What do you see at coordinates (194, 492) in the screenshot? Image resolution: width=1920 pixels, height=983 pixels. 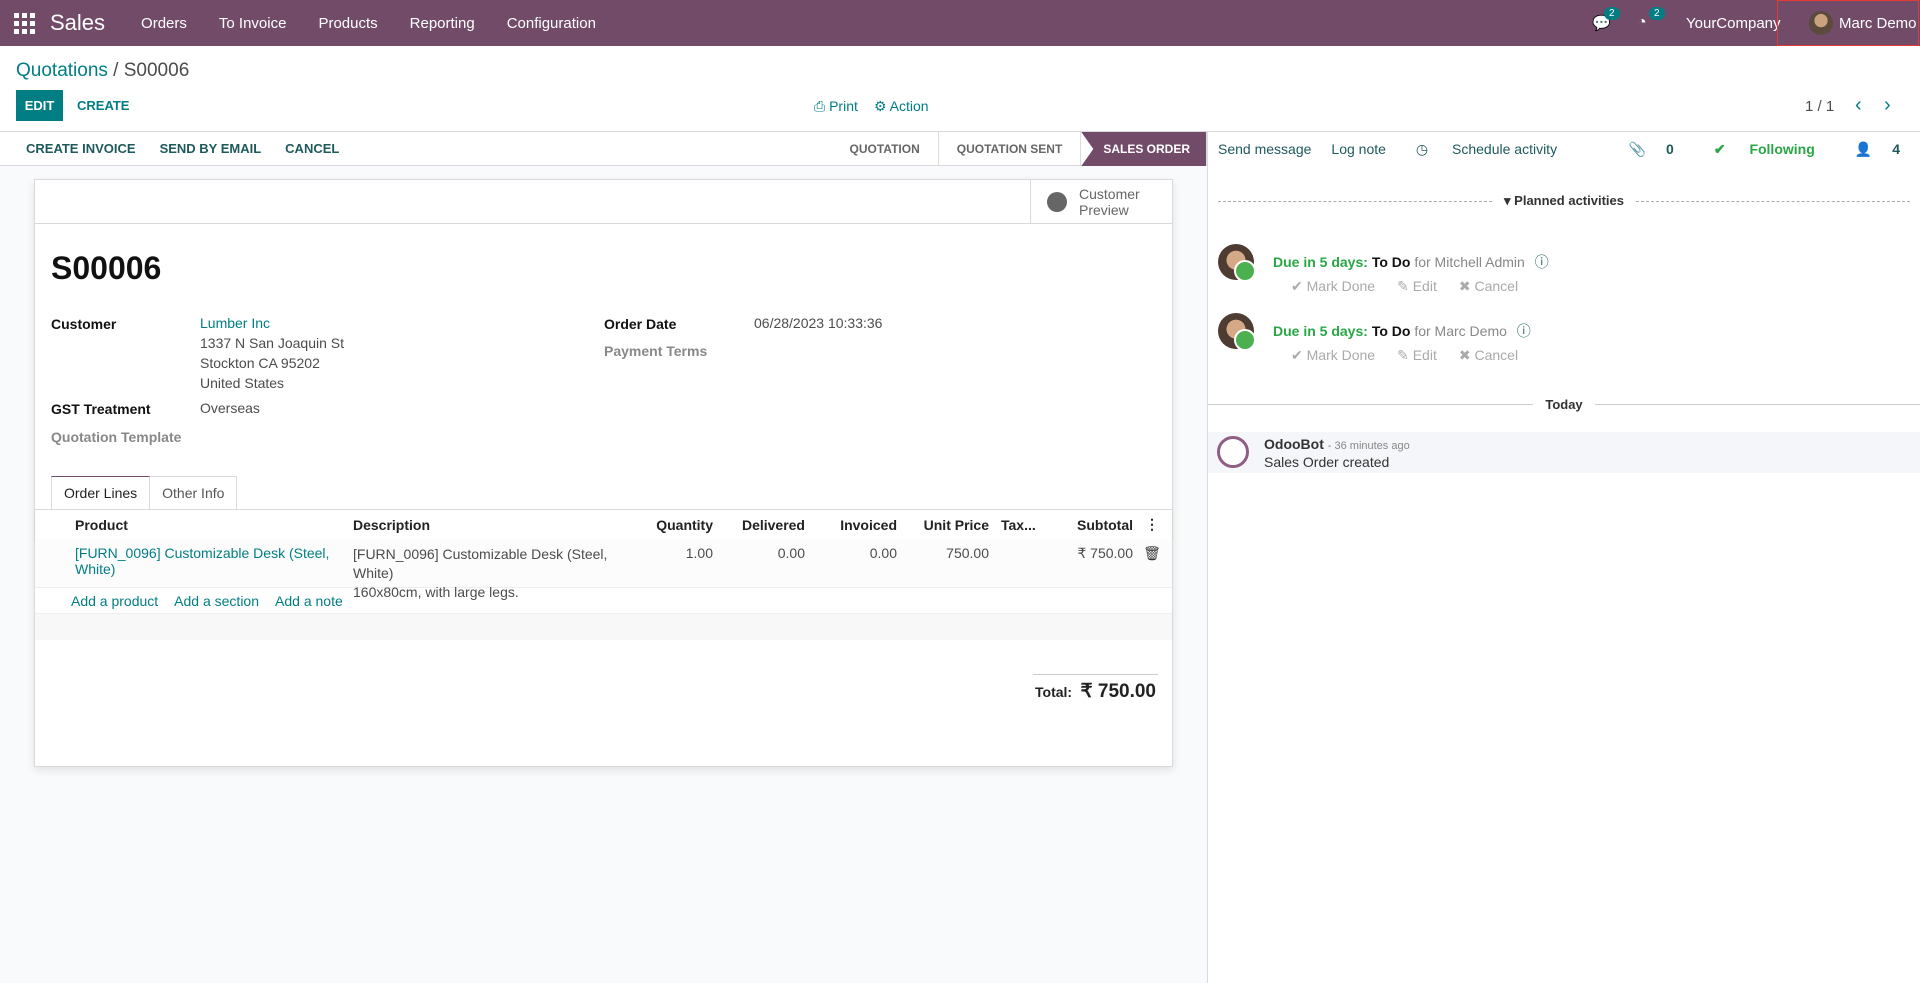 I see `tab-other-info: Other Info` at bounding box center [194, 492].